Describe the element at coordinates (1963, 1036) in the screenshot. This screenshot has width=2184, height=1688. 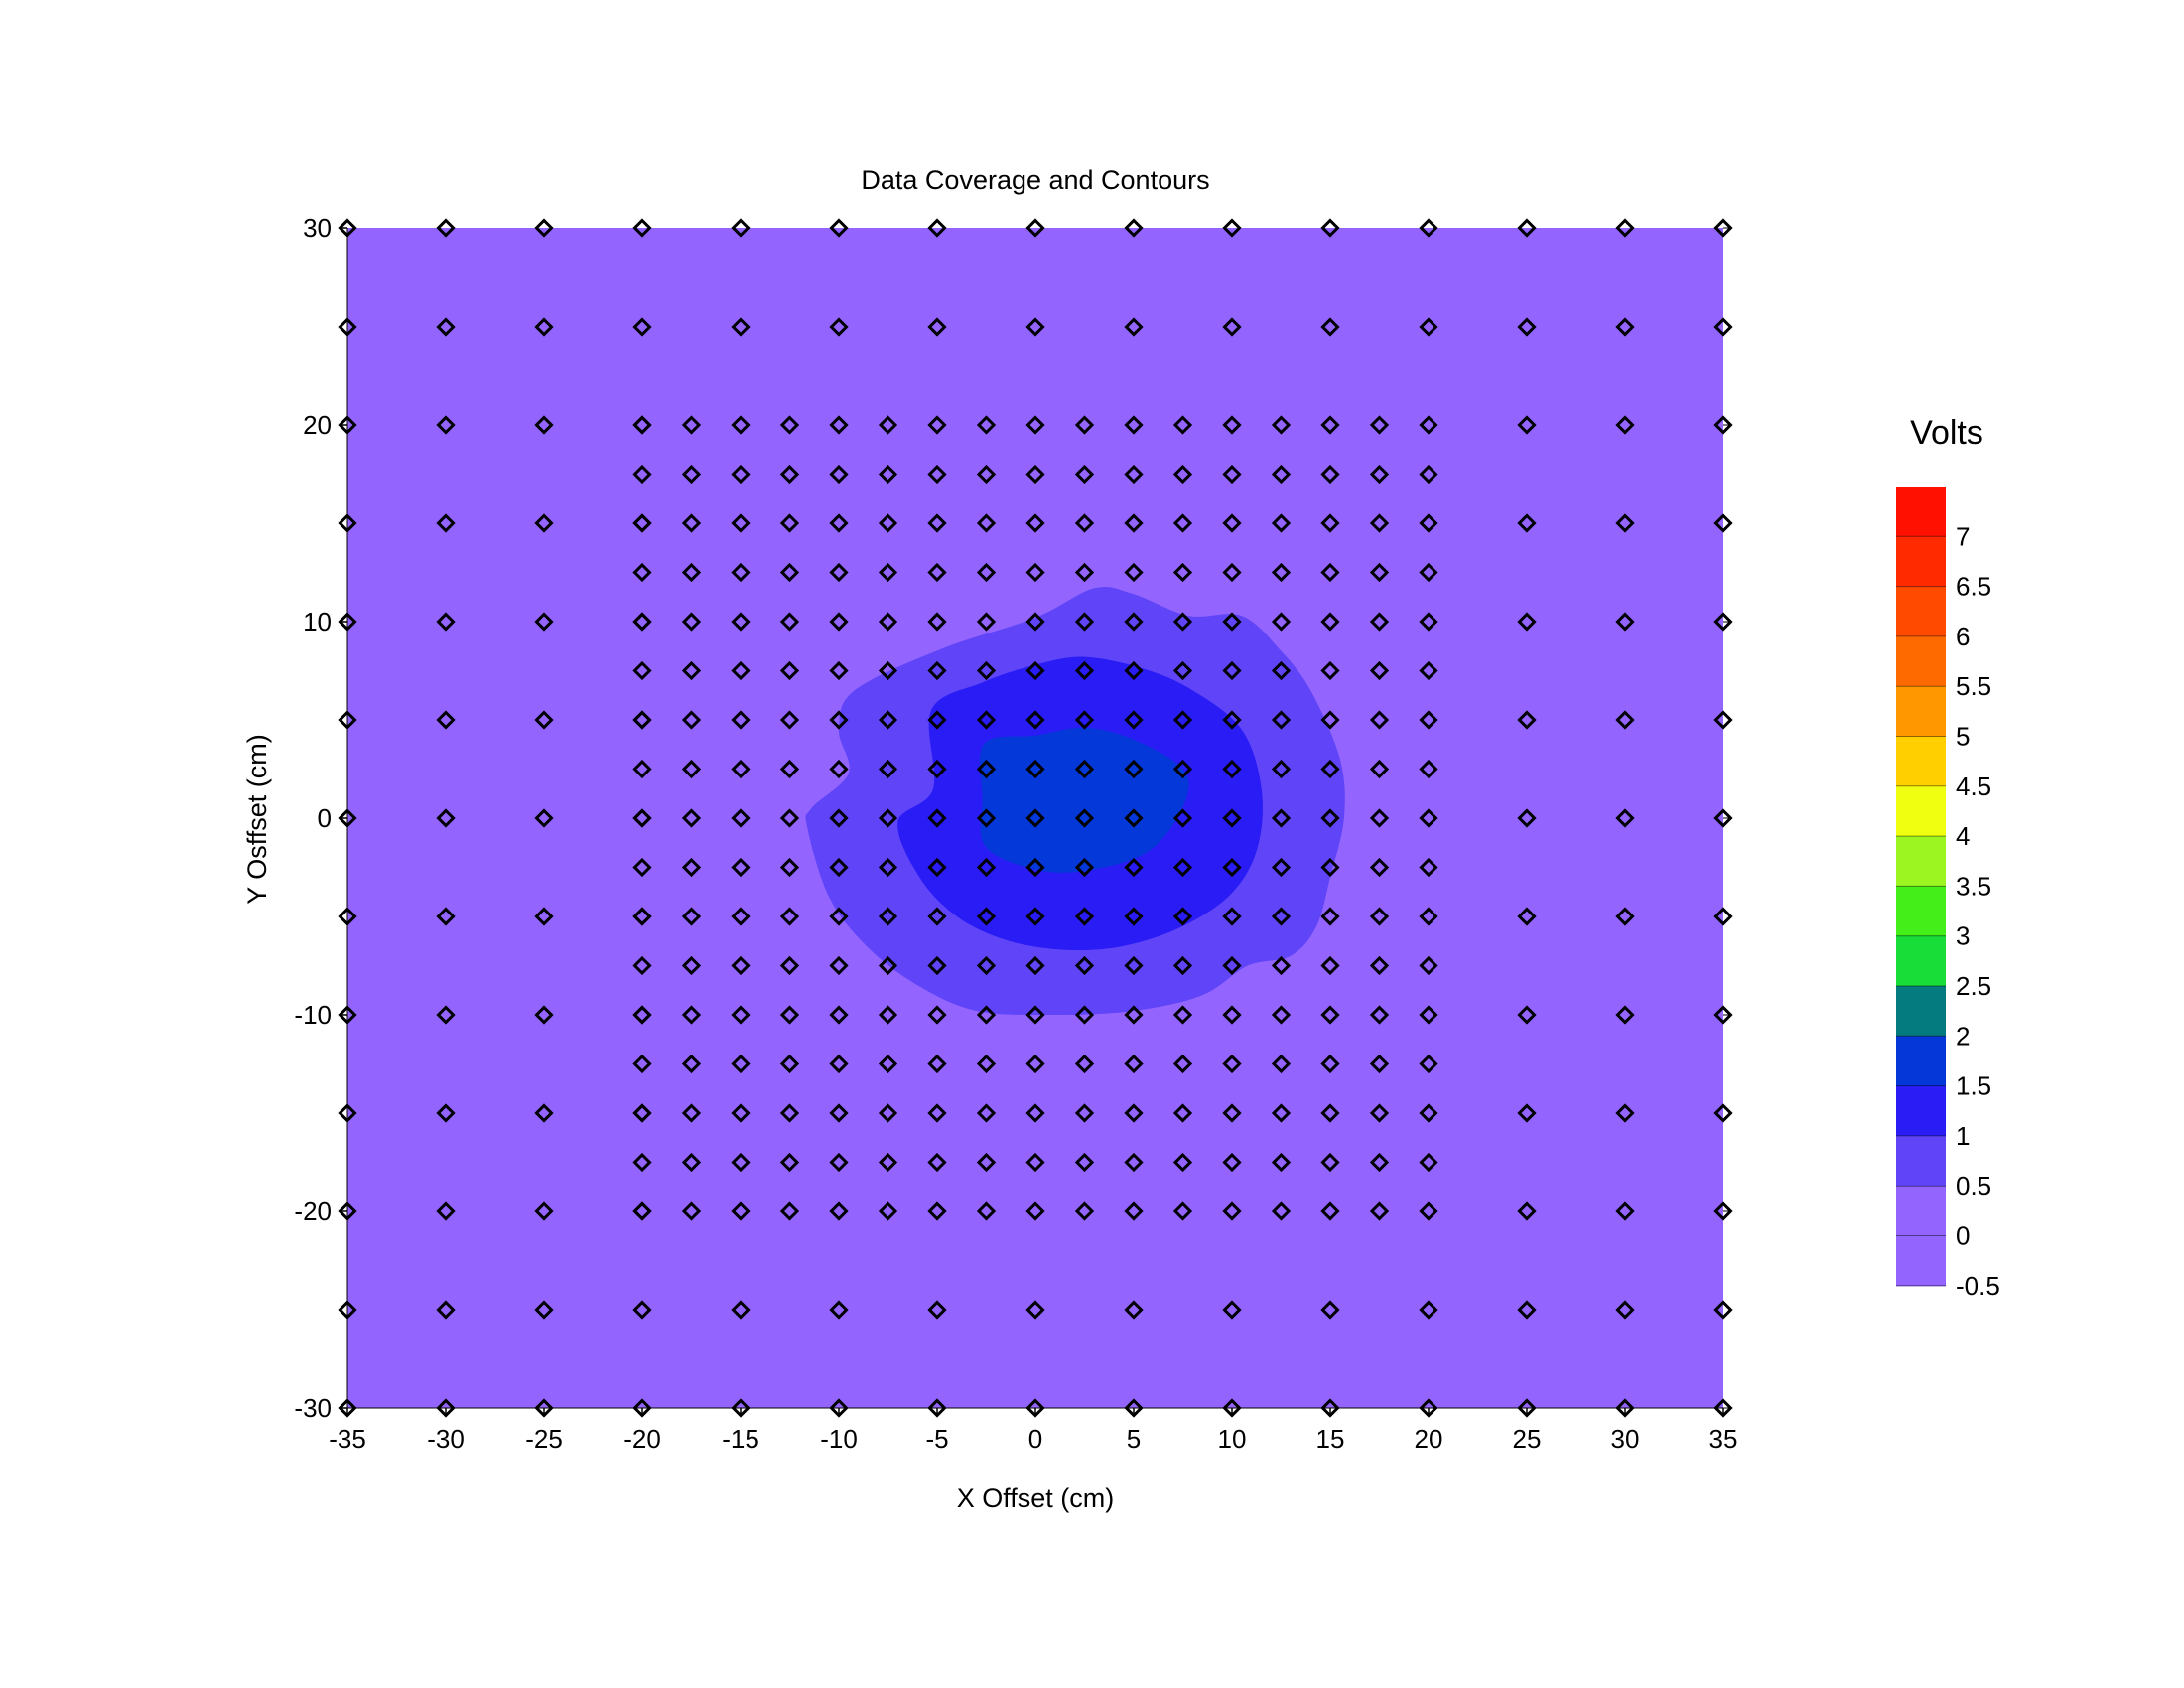
I see `legend-label: 2` at that location.